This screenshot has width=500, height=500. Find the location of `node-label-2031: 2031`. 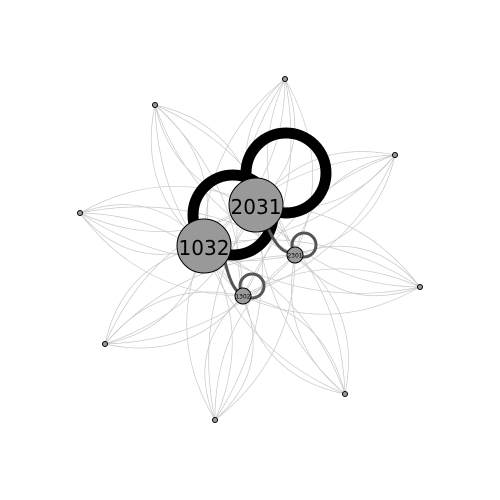

node-label-2031: 2031 is located at coordinates (256, 207).